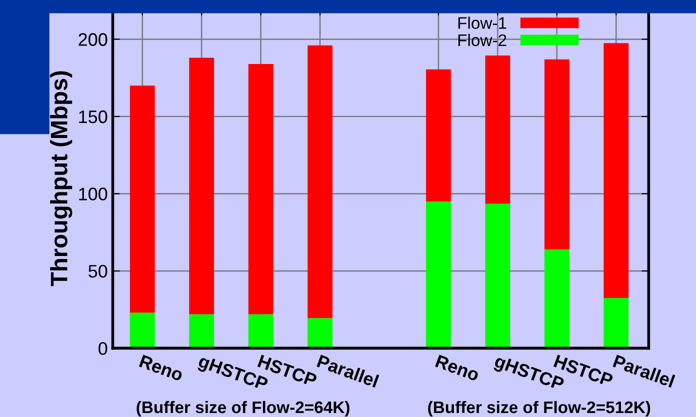  Describe the element at coordinates (103, 348) in the screenshot. I see `y-tick-label: 0` at that location.